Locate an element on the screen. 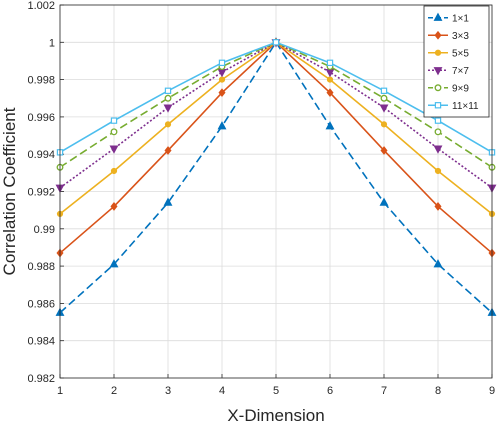 The height and width of the screenshot is (426, 498). legend-label: 9×9 is located at coordinates (460, 88).